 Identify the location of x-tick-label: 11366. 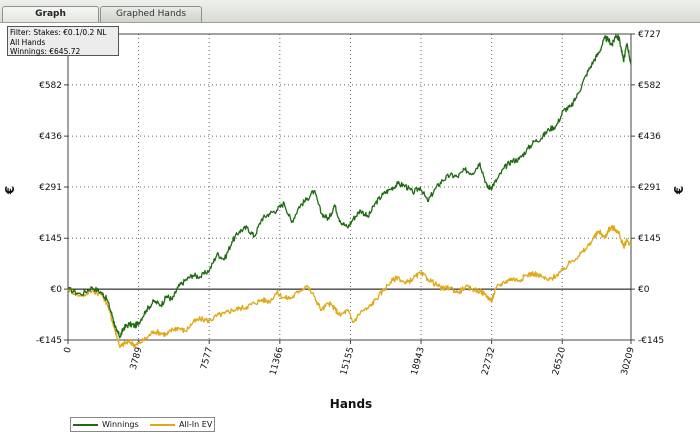
(277, 361).